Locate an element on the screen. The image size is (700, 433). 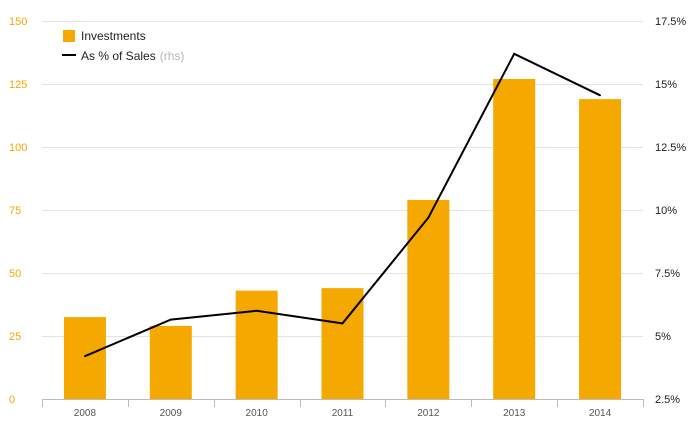
legend-label-percent-of-sales: As % of Sales (rhs) is located at coordinates (132, 56).